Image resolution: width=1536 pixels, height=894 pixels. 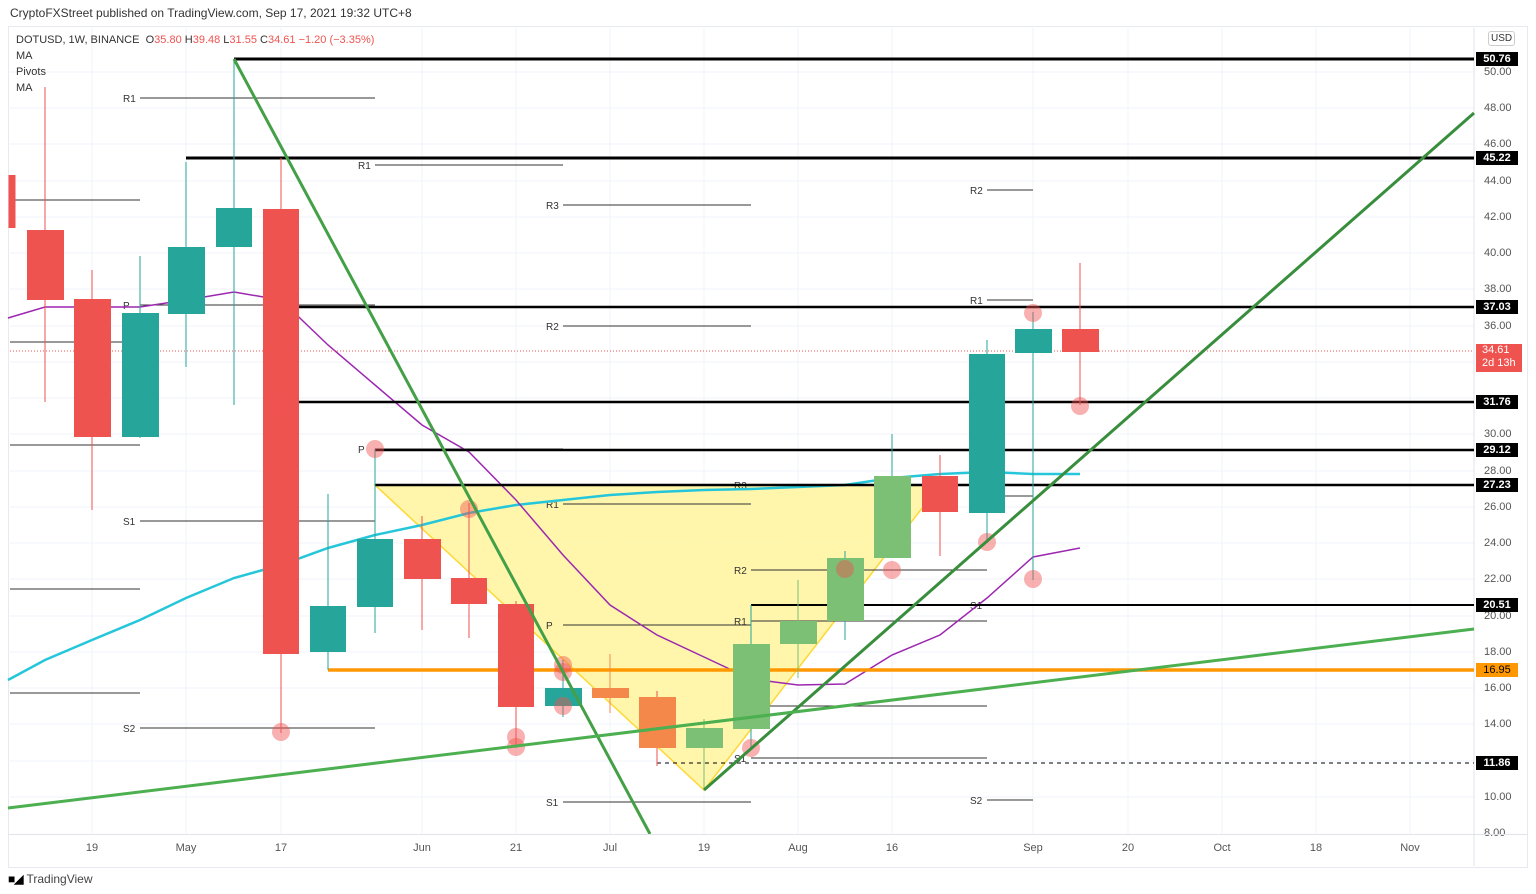 I want to click on level-tag-29-12: 29.12, so click(x=1497, y=450).